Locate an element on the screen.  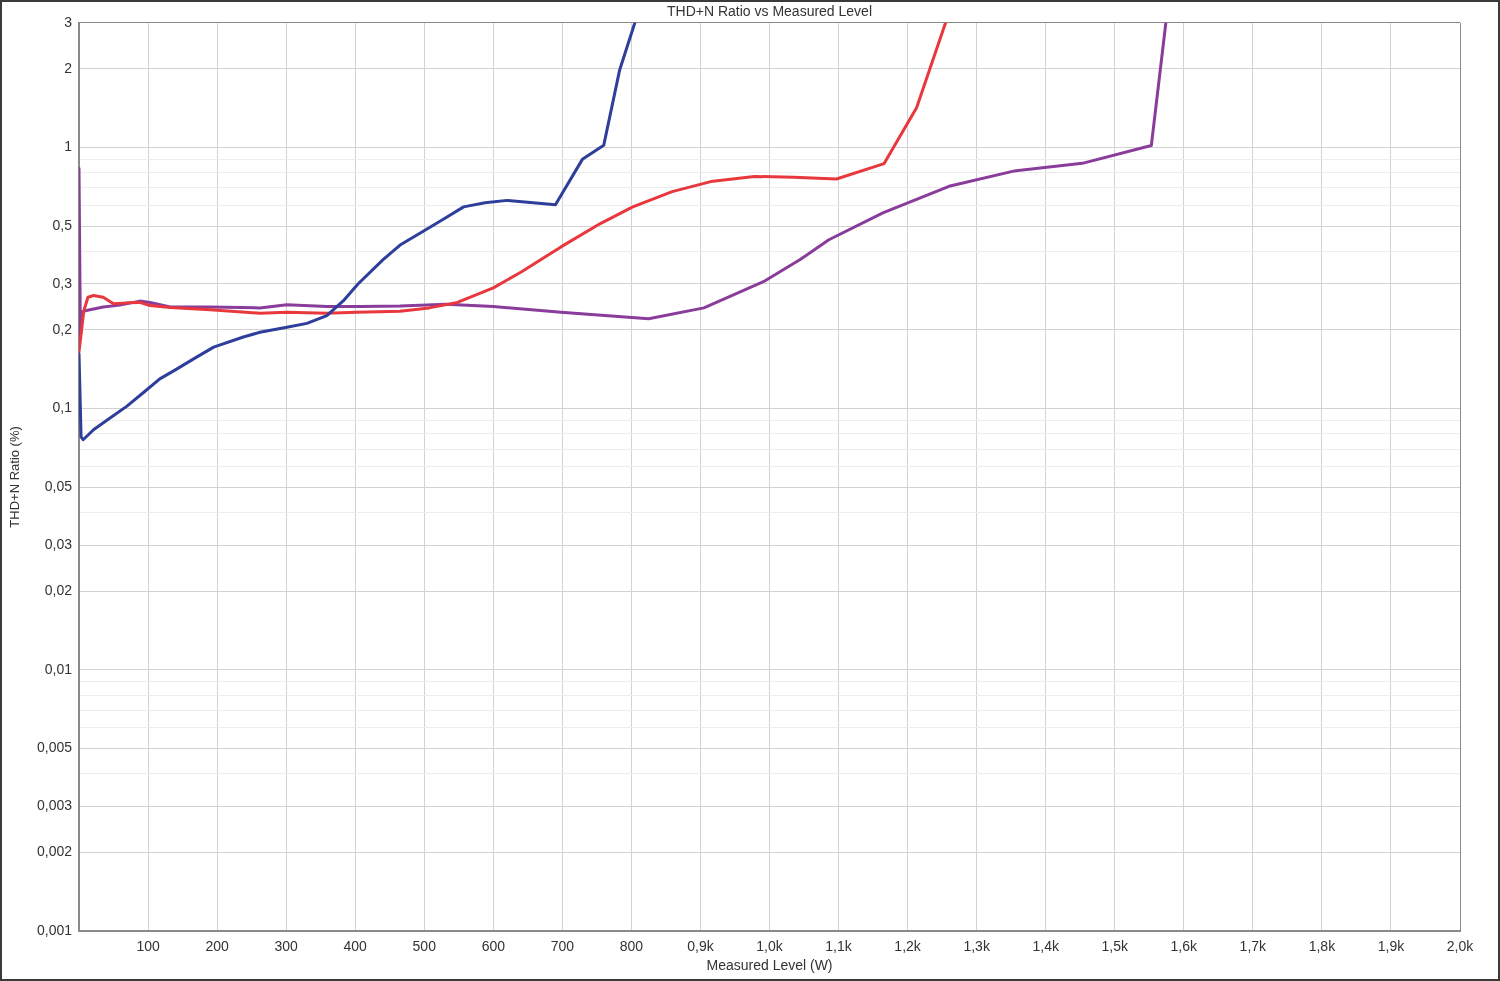
x-tick-label: 1,2k is located at coordinates (908, 946).